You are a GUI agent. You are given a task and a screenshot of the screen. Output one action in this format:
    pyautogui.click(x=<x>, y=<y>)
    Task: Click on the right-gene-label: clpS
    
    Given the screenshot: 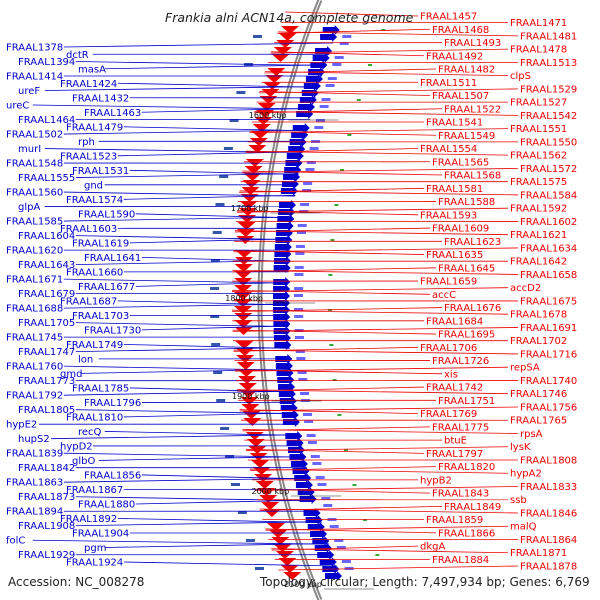 What is the action you would take?
    pyautogui.click(x=520, y=76)
    